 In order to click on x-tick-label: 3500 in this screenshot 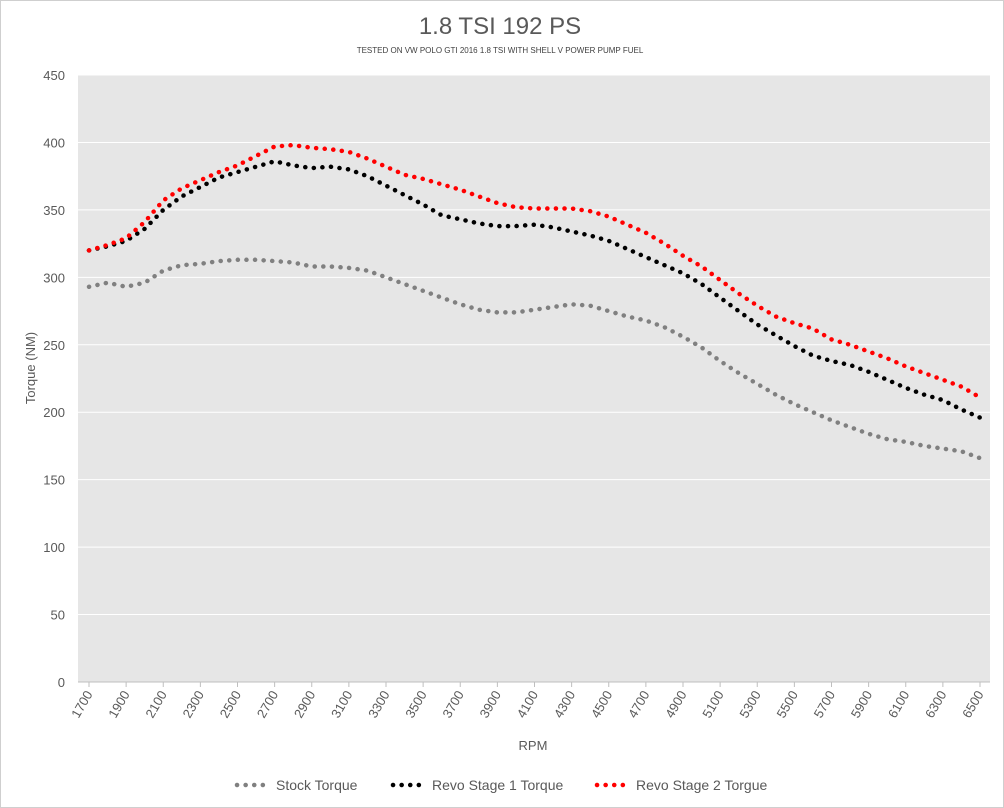, I will do `click(415, 704)`.